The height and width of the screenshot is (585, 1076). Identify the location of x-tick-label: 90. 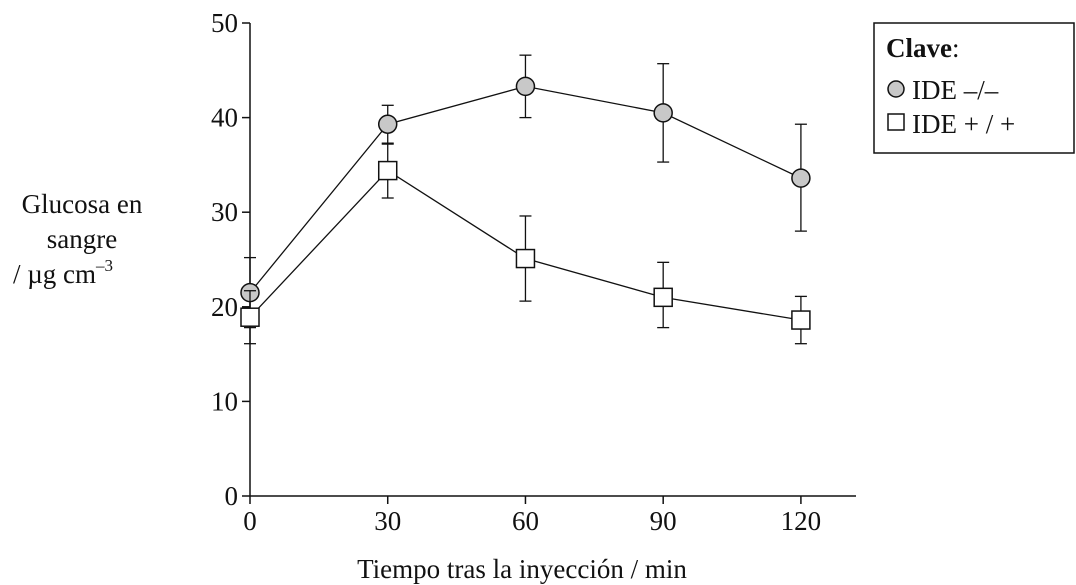
(663, 521).